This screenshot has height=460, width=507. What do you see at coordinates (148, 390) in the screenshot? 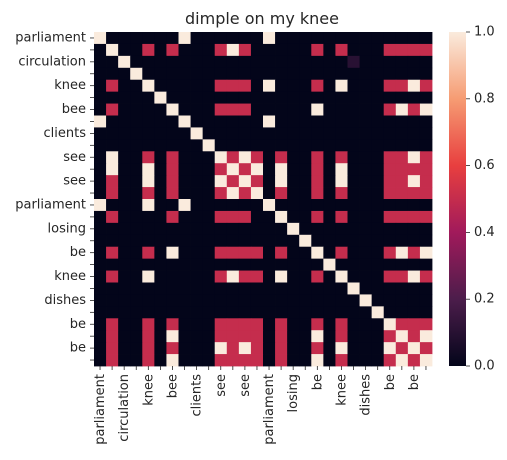
I see `x-tick-label: knee` at bounding box center [148, 390].